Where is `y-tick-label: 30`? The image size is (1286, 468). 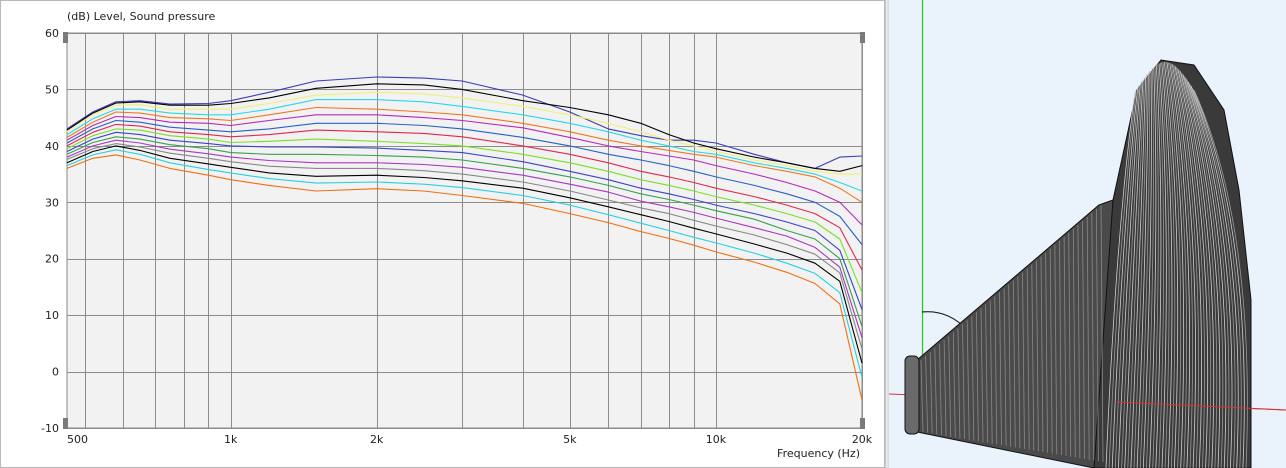
y-tick-label: 30 is located at coordinates (52, 202).